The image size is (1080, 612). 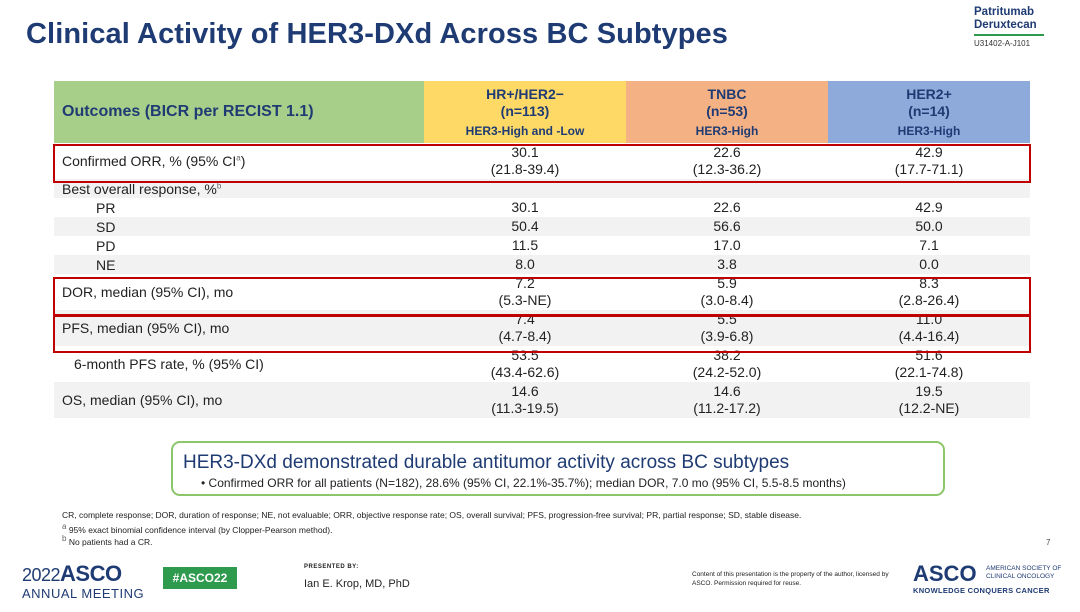 I want to click on value-cell: 17.0, so click(x=727, y=245).